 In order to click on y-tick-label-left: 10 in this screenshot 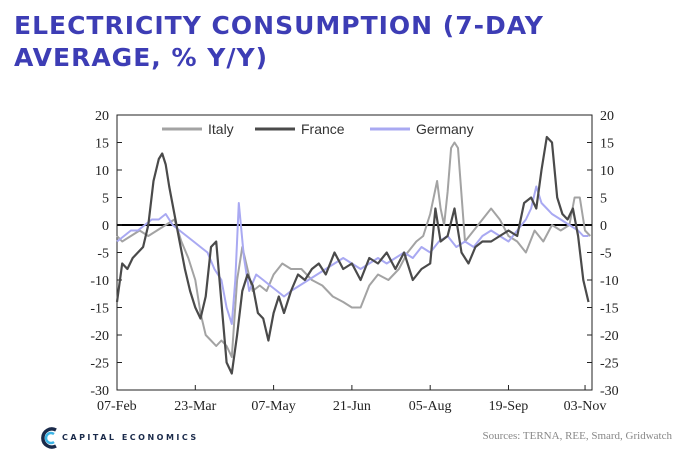, I will do `click(102, 171)`.